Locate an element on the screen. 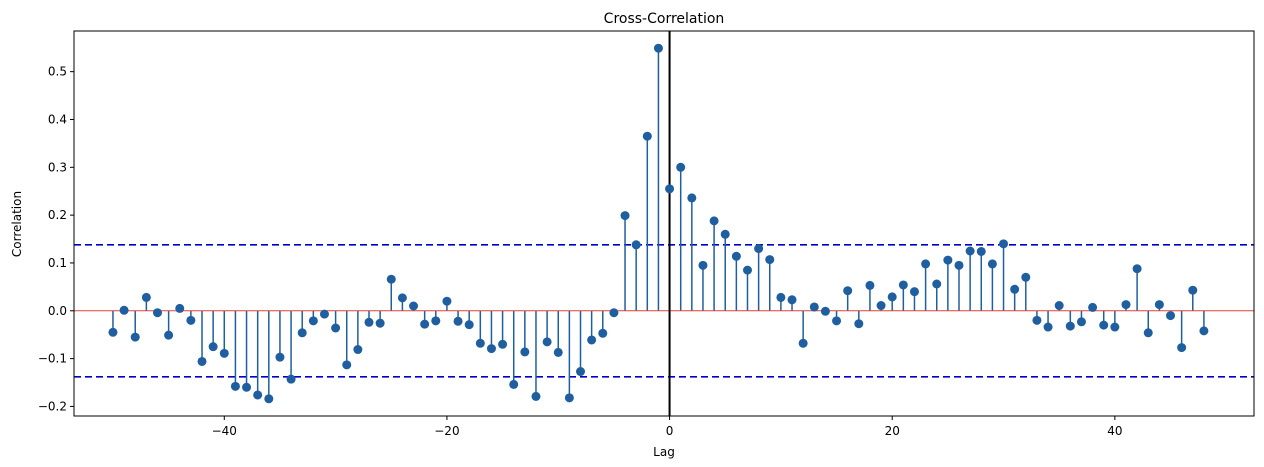  x-axis-label: Lag is located at coordinates (664, 452).